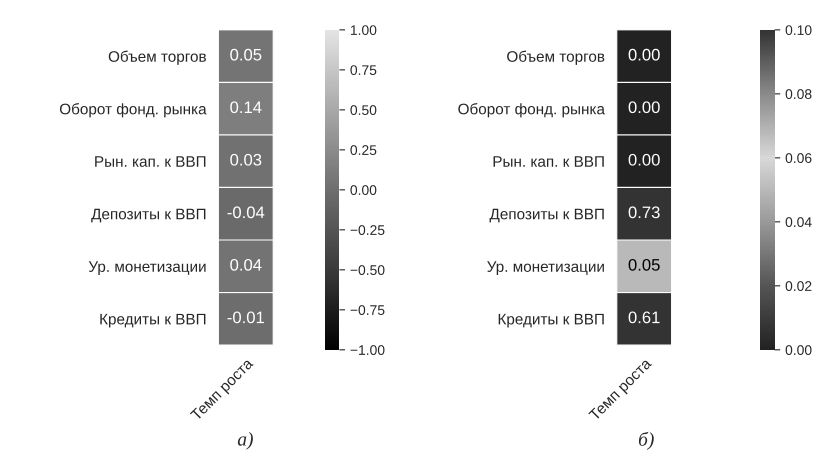 The height and width of the screenshot is (474, 818). I want to click on color-bar-label: 0.50, so click(363, 110).